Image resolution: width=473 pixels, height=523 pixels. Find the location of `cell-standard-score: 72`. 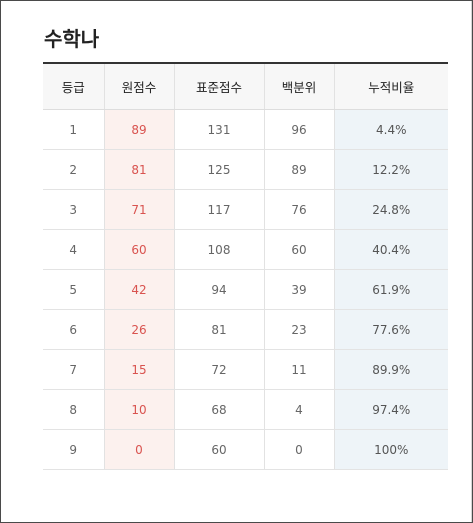

cell-standard-score: 72 is located at coordinates (218, 369).